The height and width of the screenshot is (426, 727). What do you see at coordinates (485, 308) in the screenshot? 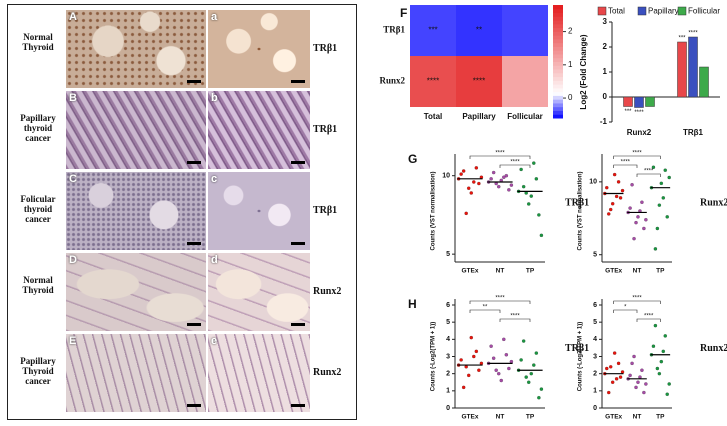
I see `significance-label: **` at bounding box center [485, 308].